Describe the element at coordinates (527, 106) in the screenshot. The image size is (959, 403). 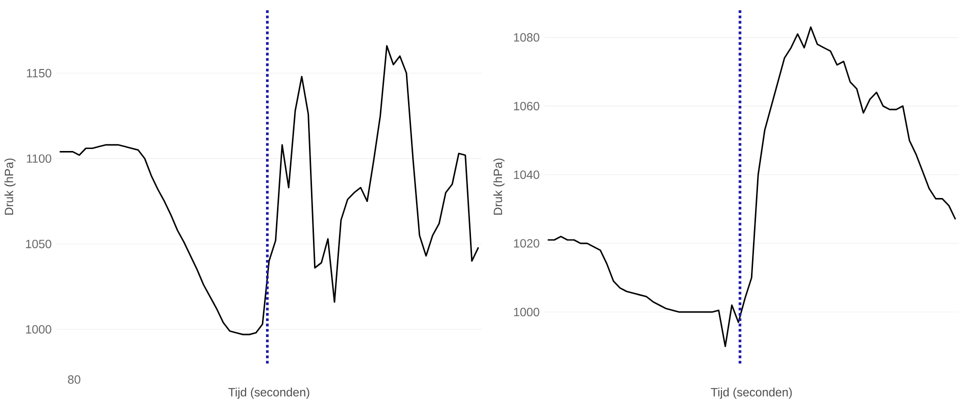
I see `y-tick-label: 1060` at that location.